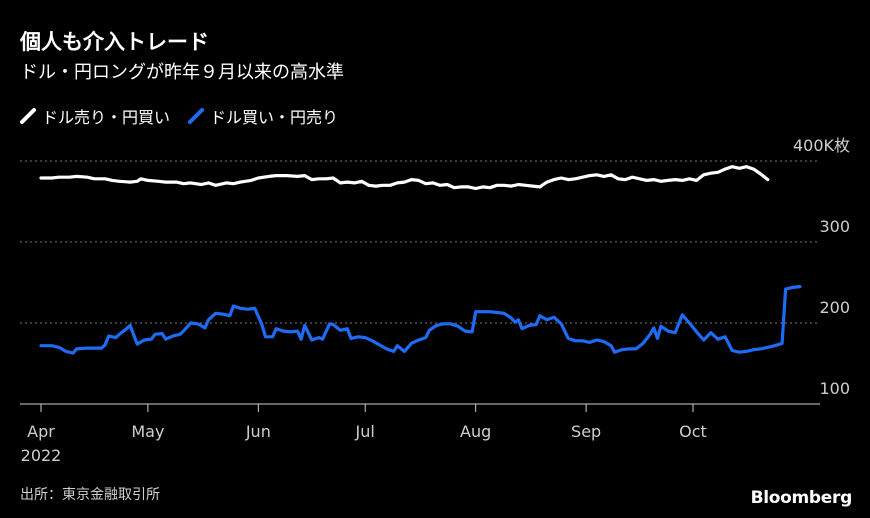 The image size is (870, 518). What do you see at coordinates (147, 431) in the screenshot?
I see `x-tick-label: May` at bounding box center [147, 431].